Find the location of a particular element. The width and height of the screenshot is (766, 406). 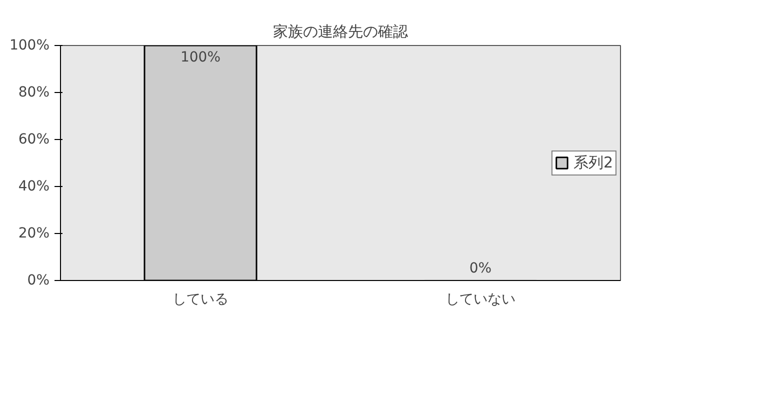

legend-label: 系列2 is located at coordinates (593, 162).